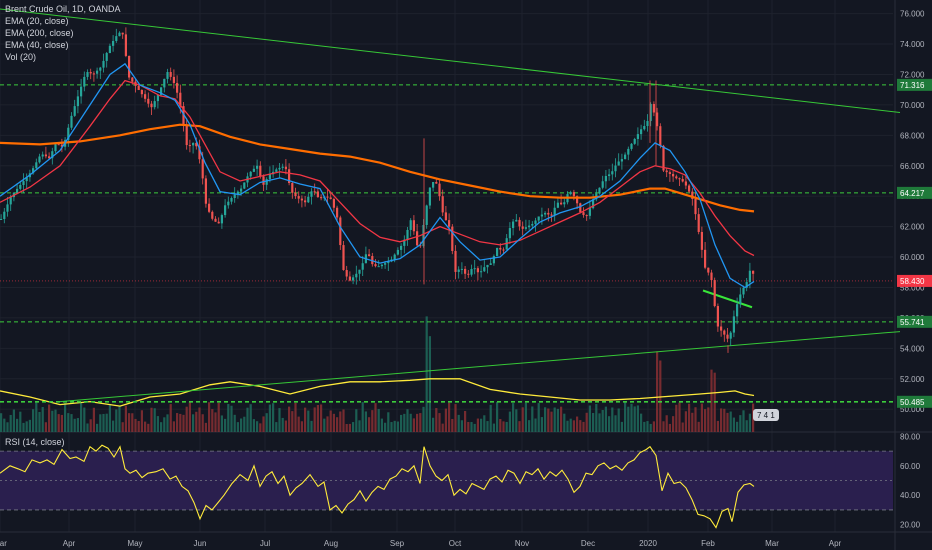 The height and width of the screenshot is (550, 932). I want to click on ema20-legend: EMA (20, close), so click(37, 21).